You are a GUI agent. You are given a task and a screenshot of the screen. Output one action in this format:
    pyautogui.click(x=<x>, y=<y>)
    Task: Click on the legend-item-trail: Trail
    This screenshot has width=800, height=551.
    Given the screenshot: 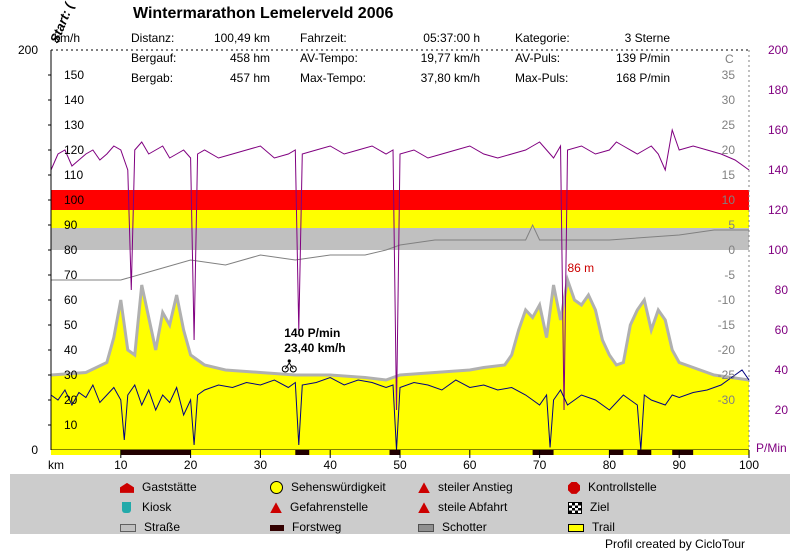 What is the action you would take?
    pyautogui.click(x=591, y=527)
    